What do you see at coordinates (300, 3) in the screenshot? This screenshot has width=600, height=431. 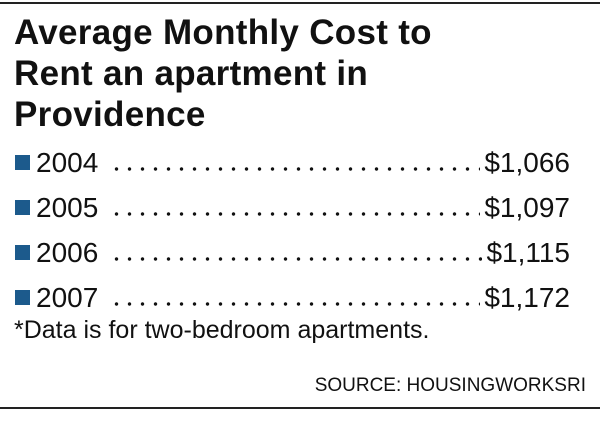 I see `top-rule` at bounding box center [300, 3].